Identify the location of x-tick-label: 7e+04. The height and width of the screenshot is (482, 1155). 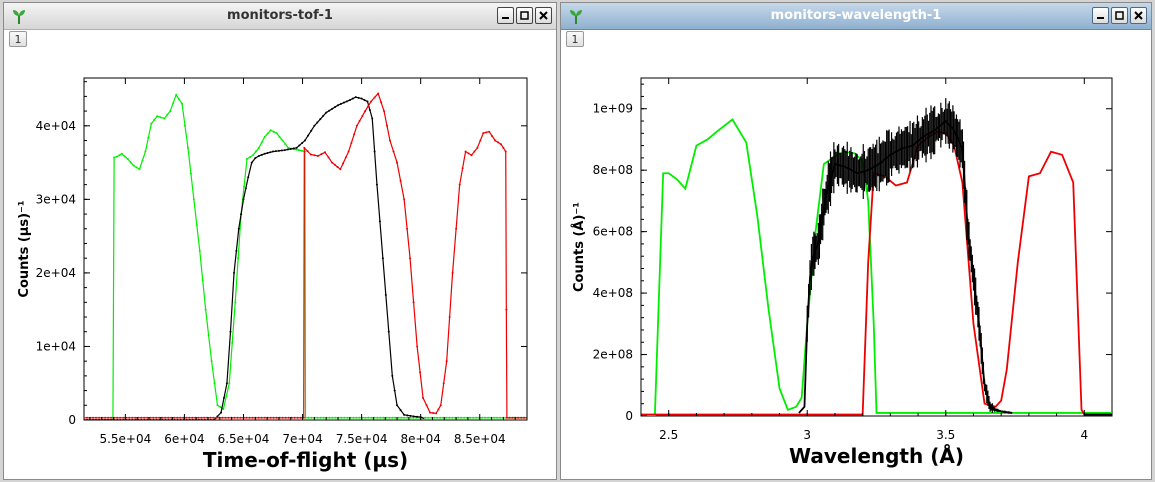
(302, 439).